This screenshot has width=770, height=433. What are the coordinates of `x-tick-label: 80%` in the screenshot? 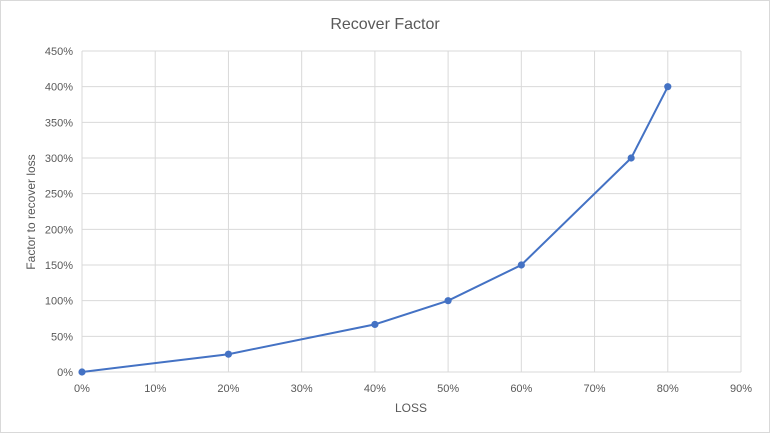 It's located at (668, 389).